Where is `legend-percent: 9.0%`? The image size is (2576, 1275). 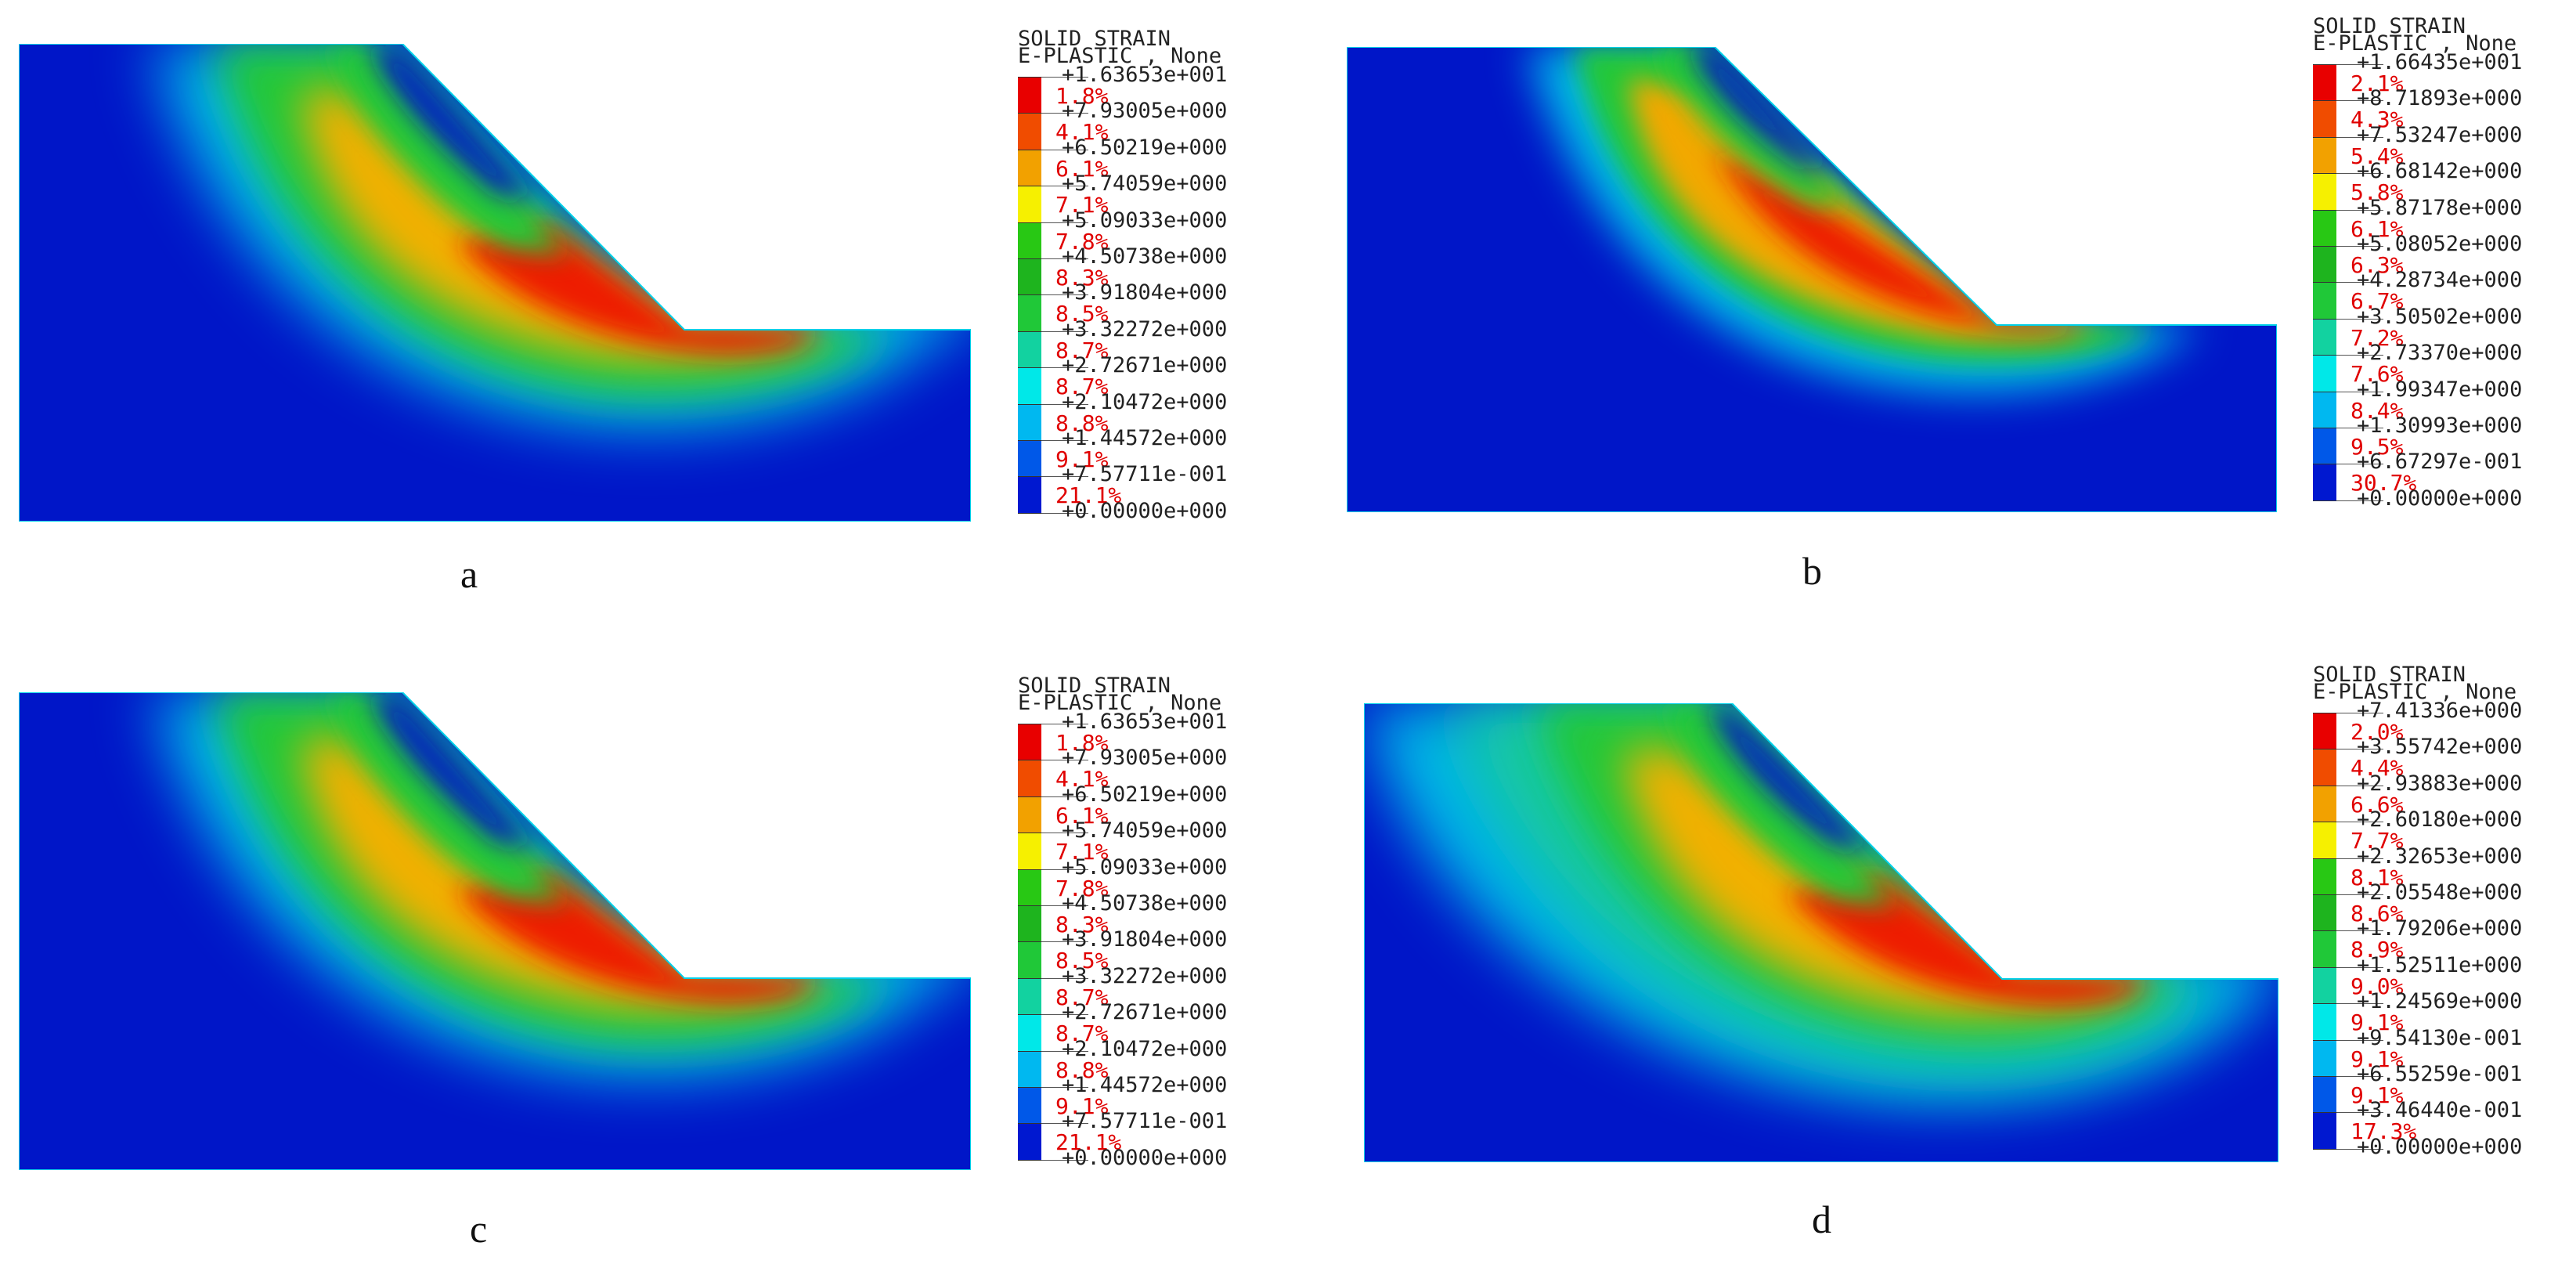
legend-percent: 9.0% is located at coordinates (2377, 986).